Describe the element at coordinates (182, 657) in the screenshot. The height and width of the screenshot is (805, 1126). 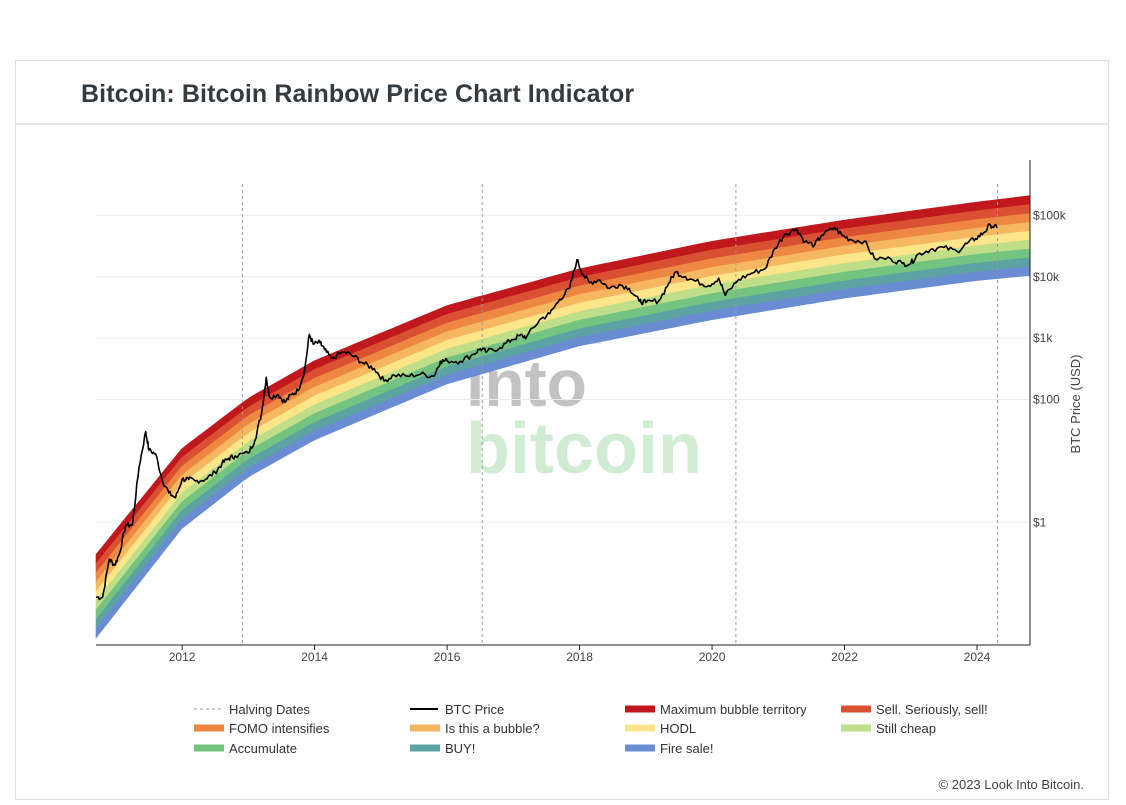
I see `x-tick-label-0: 2012` at that location.